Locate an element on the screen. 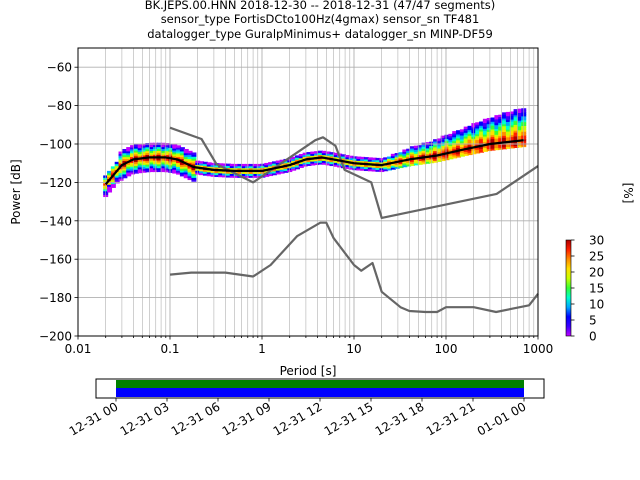  colorbar-ticks: 0 5 10 15 20 25 30 is located at coordinates (587, 289).